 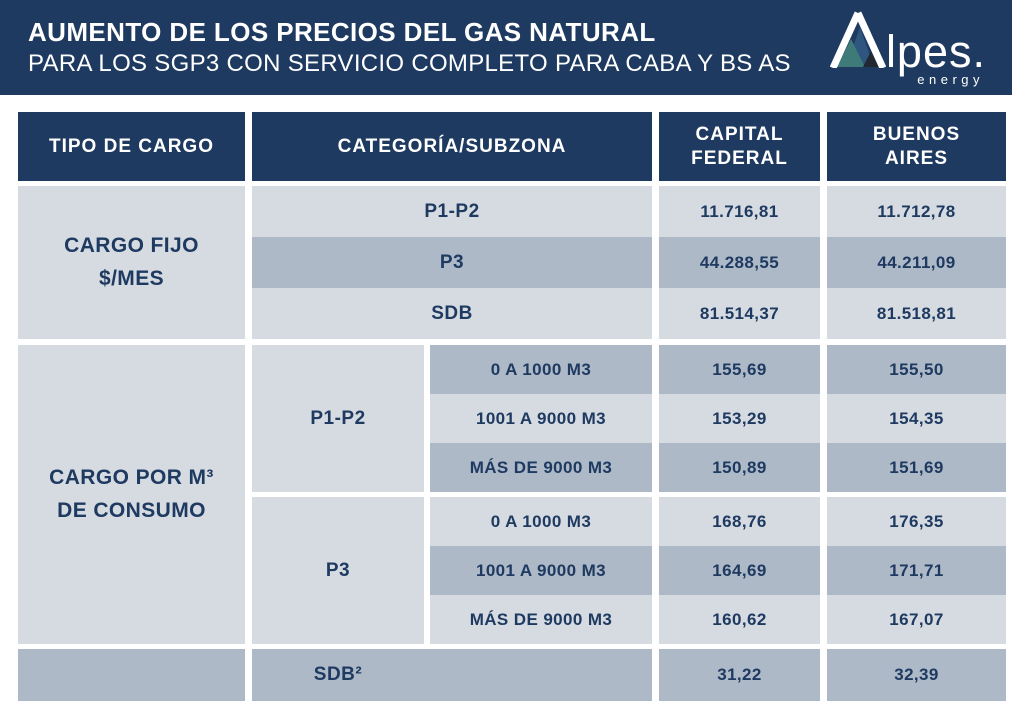 What do you see at coordinates (338, 570) in the screenshot?
I see `subcategoria-cell: P3` at bounding box center [338, 570].